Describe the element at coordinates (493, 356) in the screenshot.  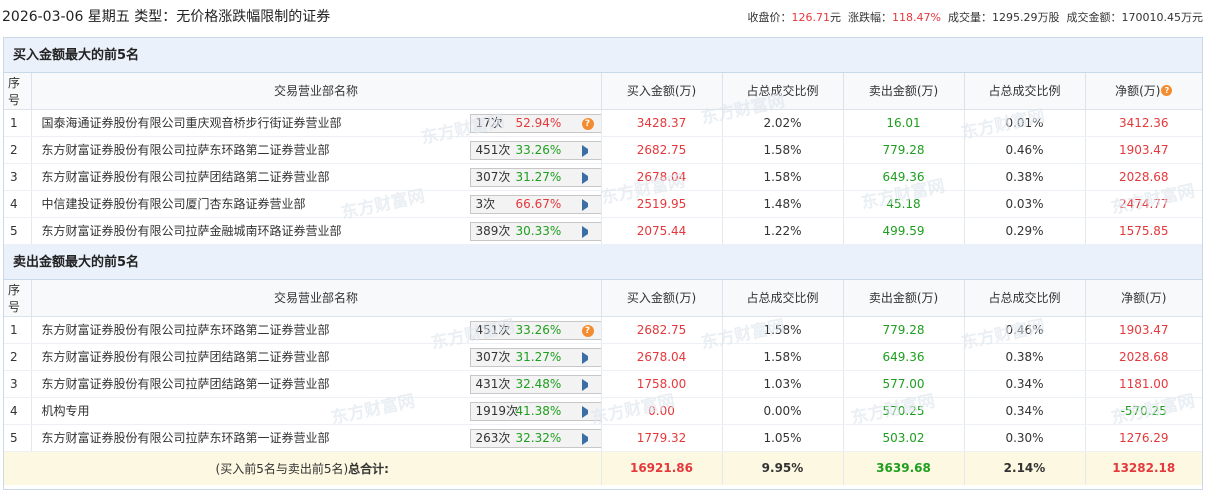
I see `appearance-count: 307次` at that location.